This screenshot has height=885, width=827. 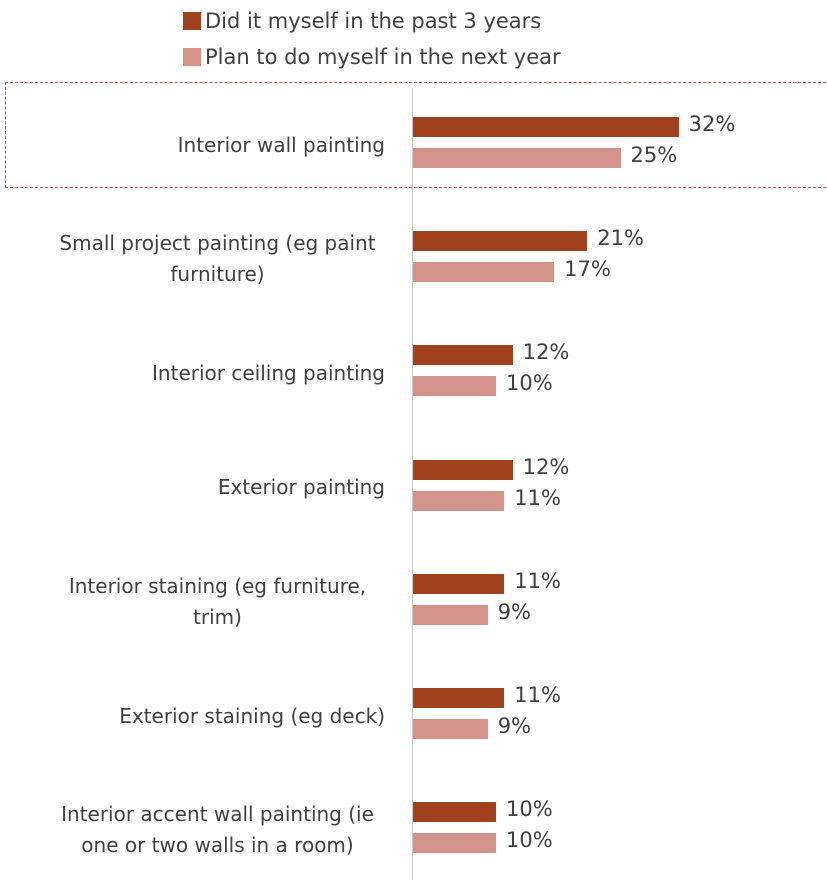 I want to click on category-label: Exterior painting, so click(x=301, y=487).